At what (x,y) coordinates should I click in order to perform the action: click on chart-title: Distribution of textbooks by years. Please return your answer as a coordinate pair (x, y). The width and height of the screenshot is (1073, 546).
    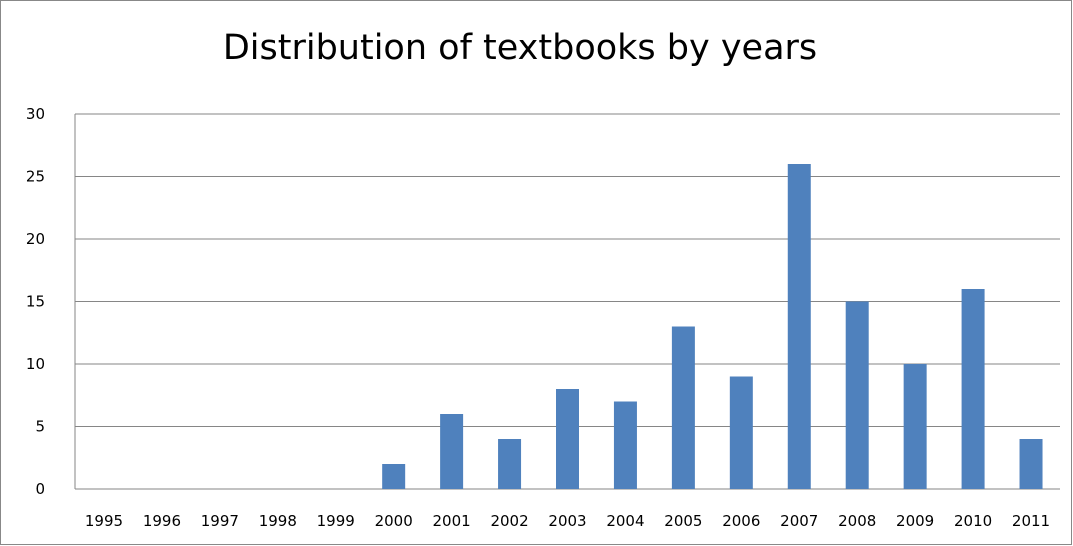
    Looking at the image, I should click on (520, 48).